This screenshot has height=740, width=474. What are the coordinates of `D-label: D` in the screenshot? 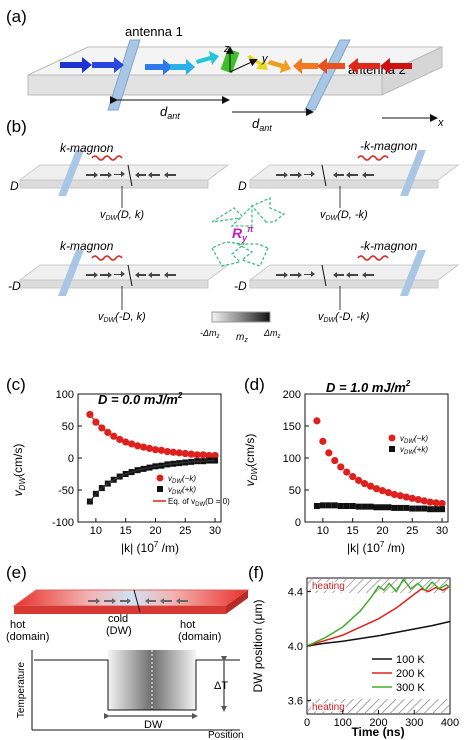 It's located at (14, 186).